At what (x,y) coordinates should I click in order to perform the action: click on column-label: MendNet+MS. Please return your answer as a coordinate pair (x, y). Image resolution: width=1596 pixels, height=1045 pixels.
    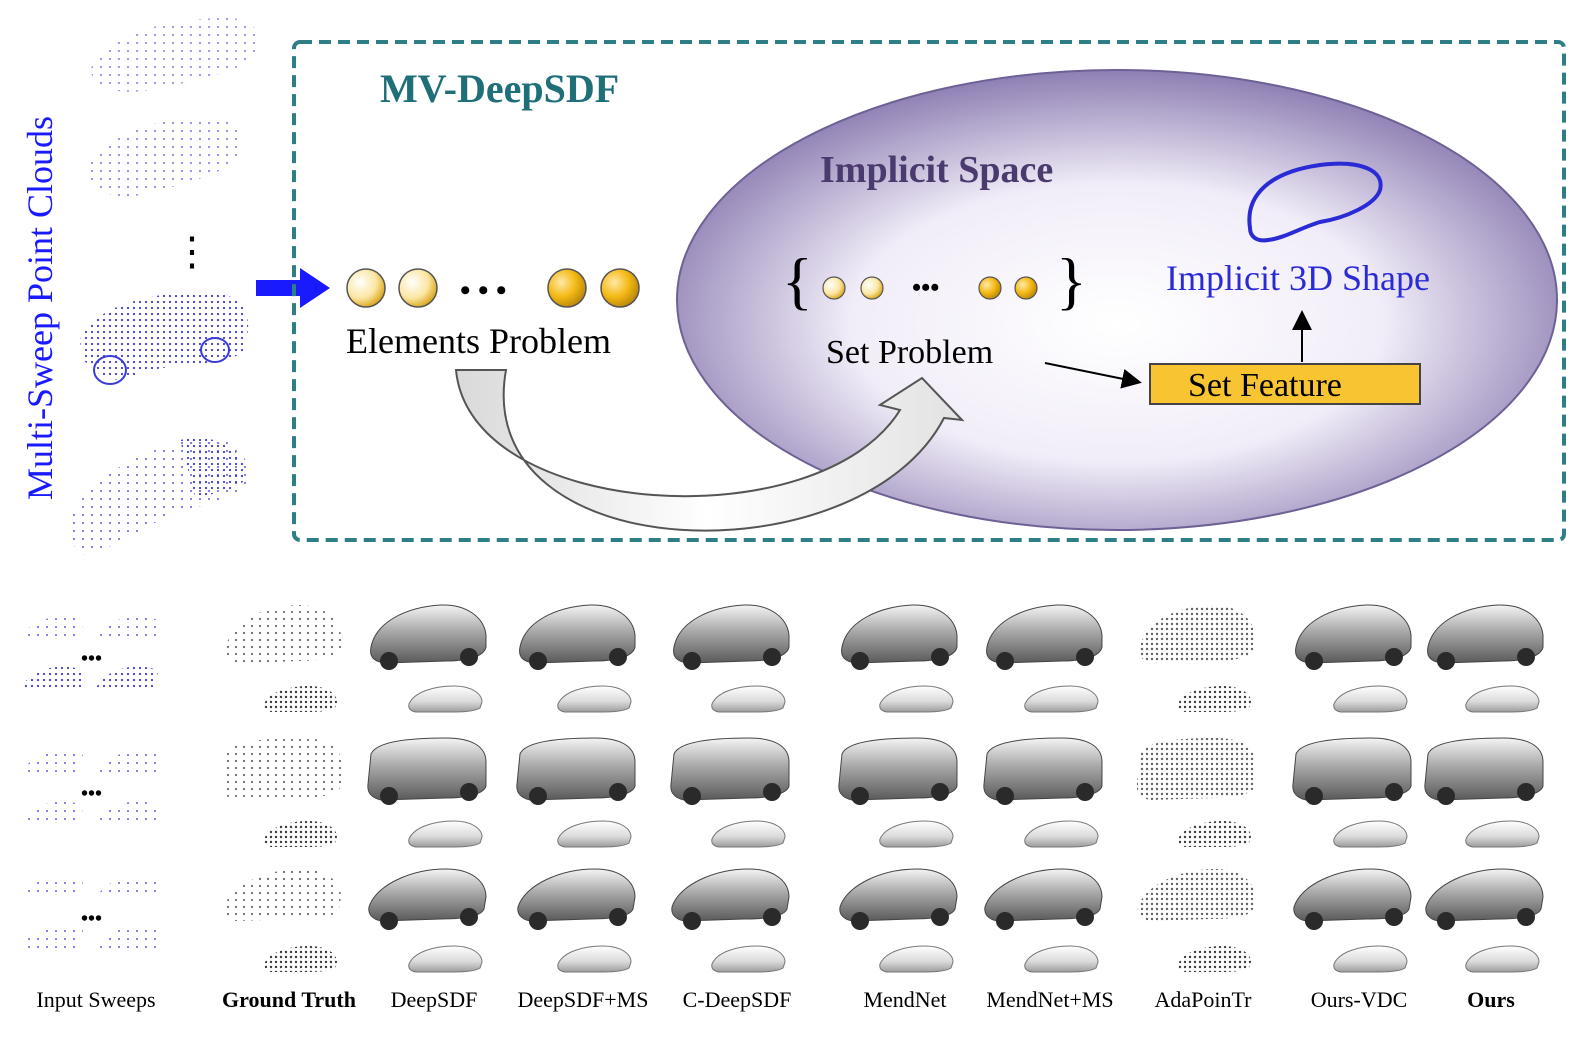
    Looking at the image, I should click on (1049, 999).